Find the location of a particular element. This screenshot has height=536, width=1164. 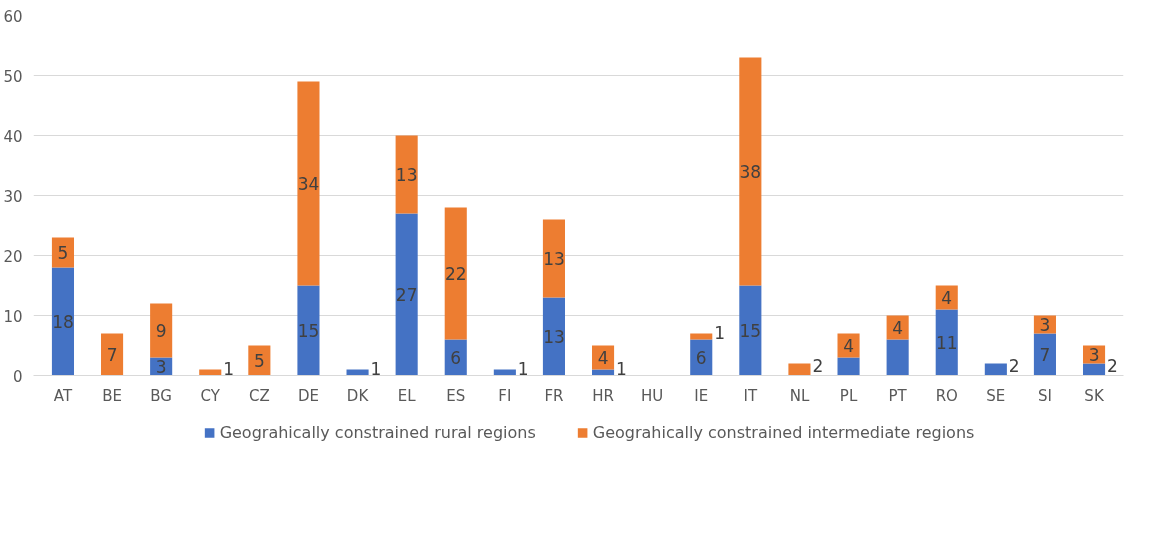

x-tick-label: AT is located at coordinates (63, 395).